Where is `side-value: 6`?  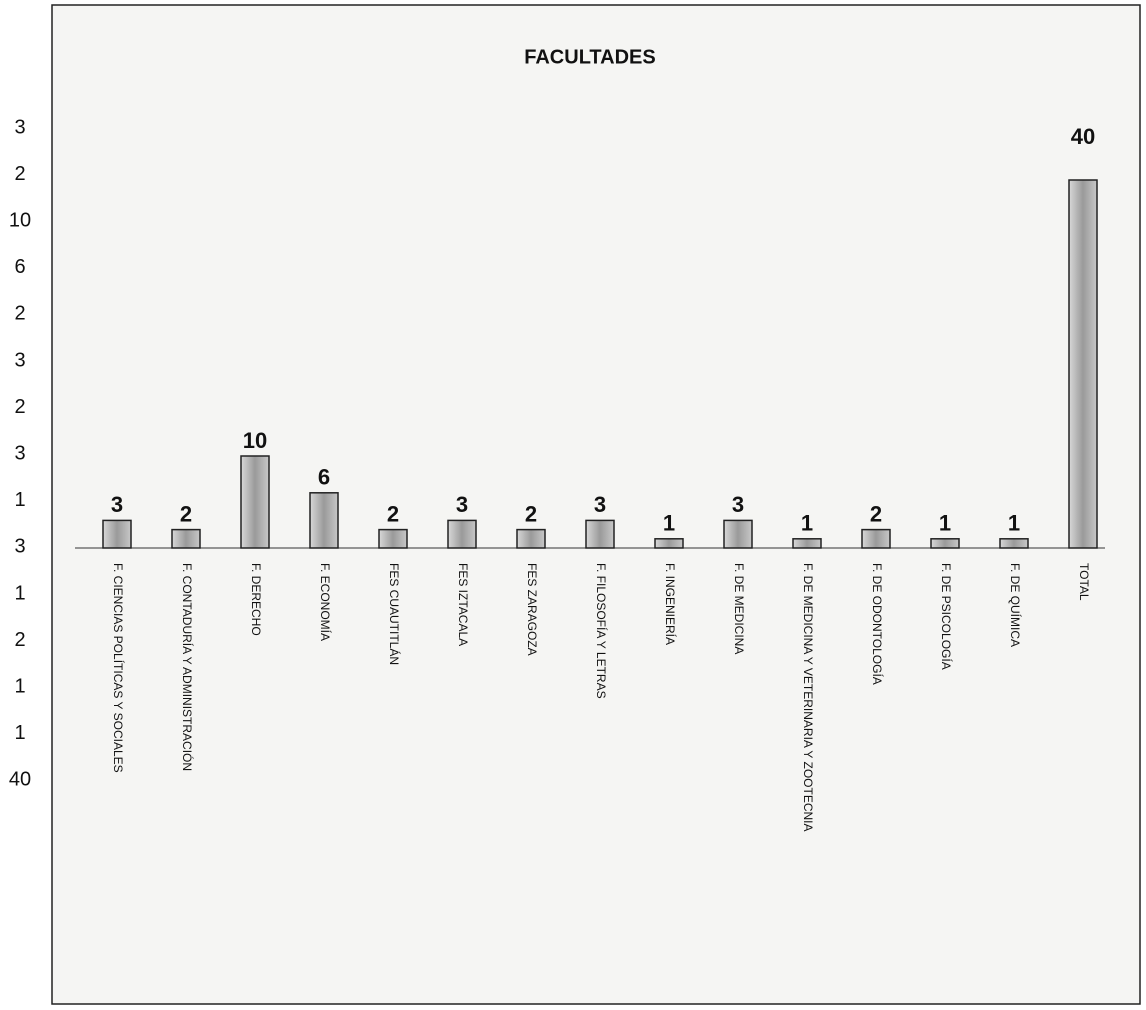 side-value: 6 is located at coordinates (19, 267).